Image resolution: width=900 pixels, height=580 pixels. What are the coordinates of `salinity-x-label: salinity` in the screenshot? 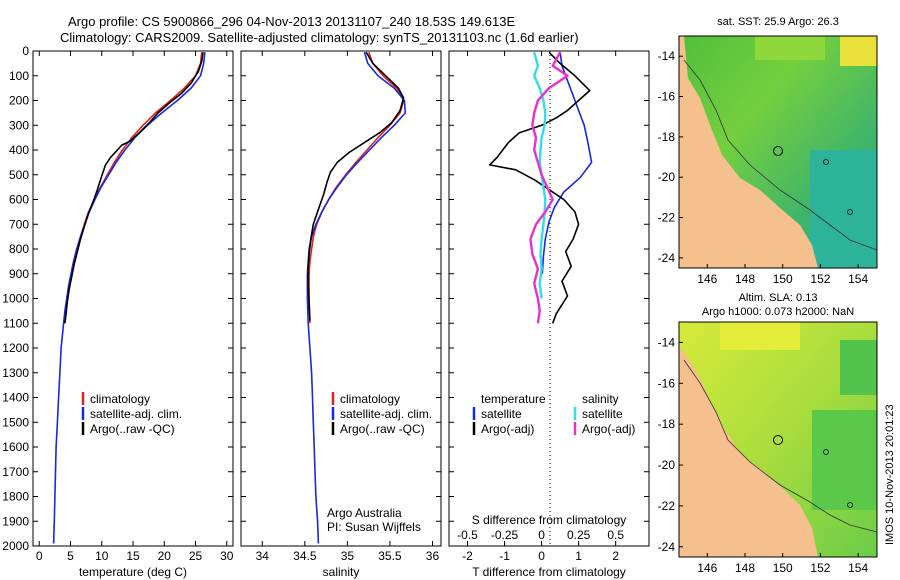 It's located at (341, 572).